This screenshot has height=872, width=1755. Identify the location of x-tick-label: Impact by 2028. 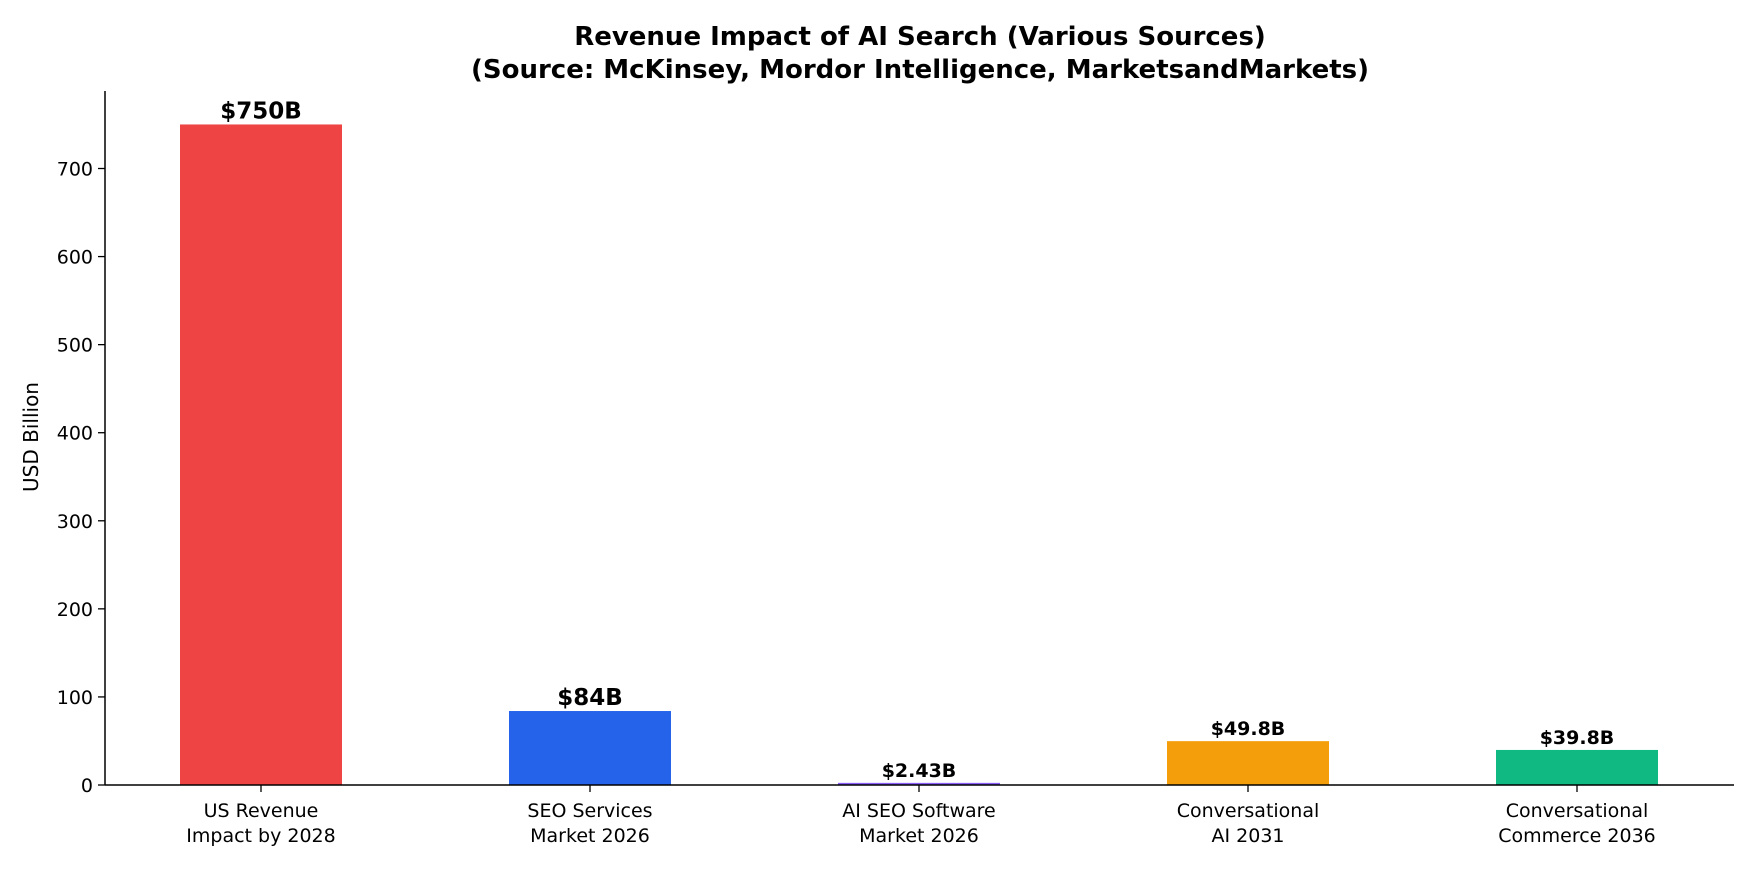
(260, 836).